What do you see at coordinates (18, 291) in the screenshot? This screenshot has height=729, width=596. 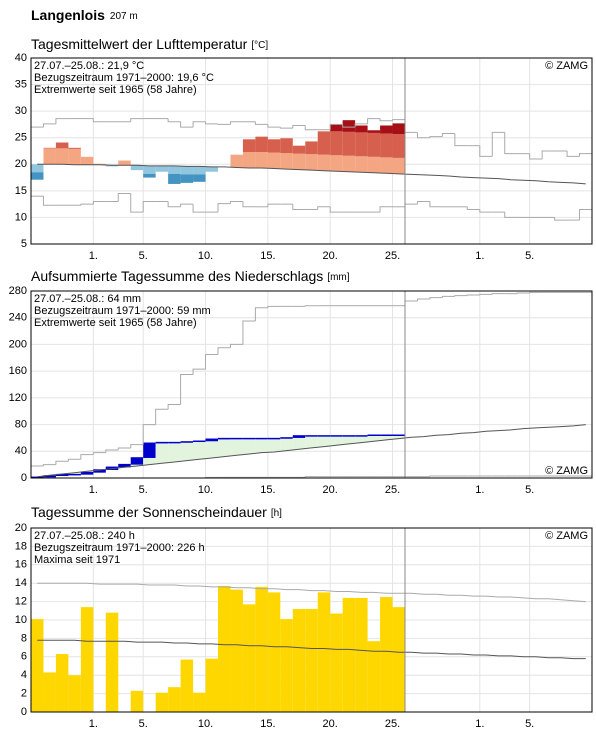 I see `y-tick-label: 280` at bounding box center [18, 291].